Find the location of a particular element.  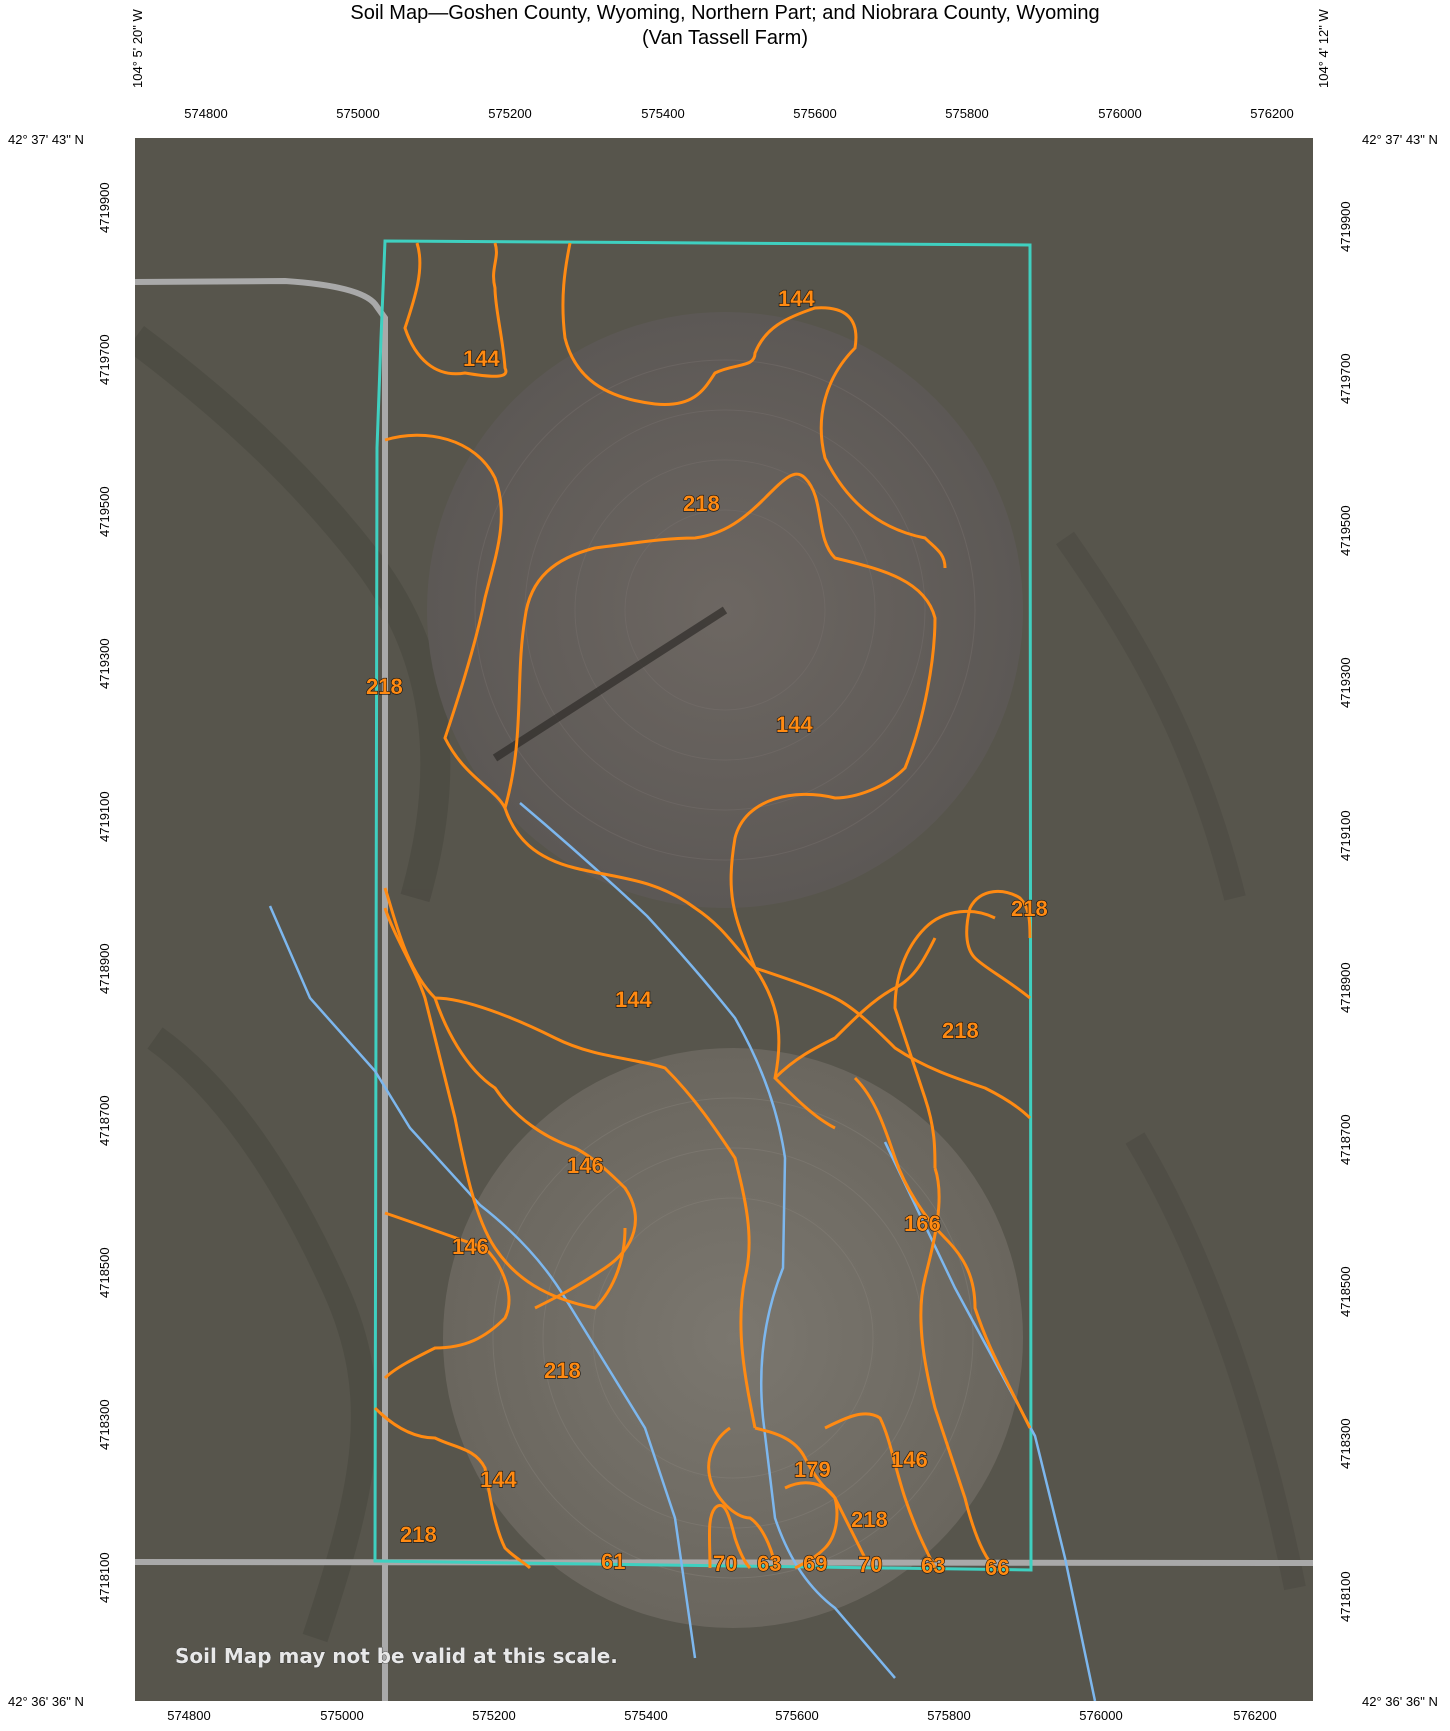

soil-label: 66 is located at coordinates (997, 1567).